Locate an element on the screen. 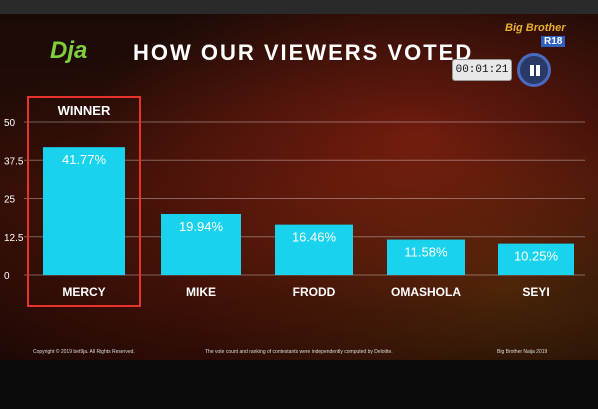 This screenshot has height=409, width=598. channel-logo: Dja is located at coordinates (69, 50).